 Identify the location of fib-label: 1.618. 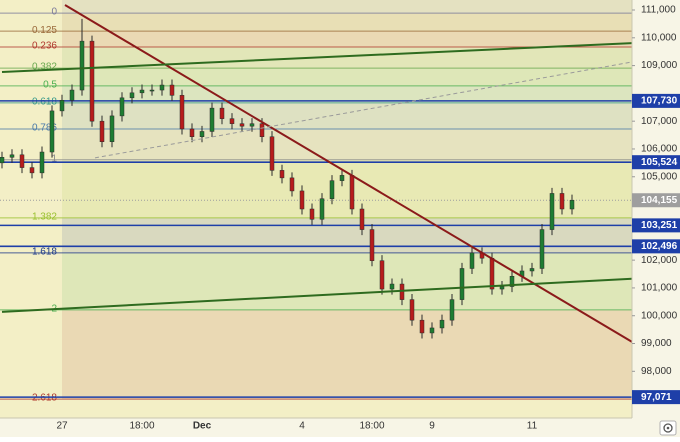
(44, 252).